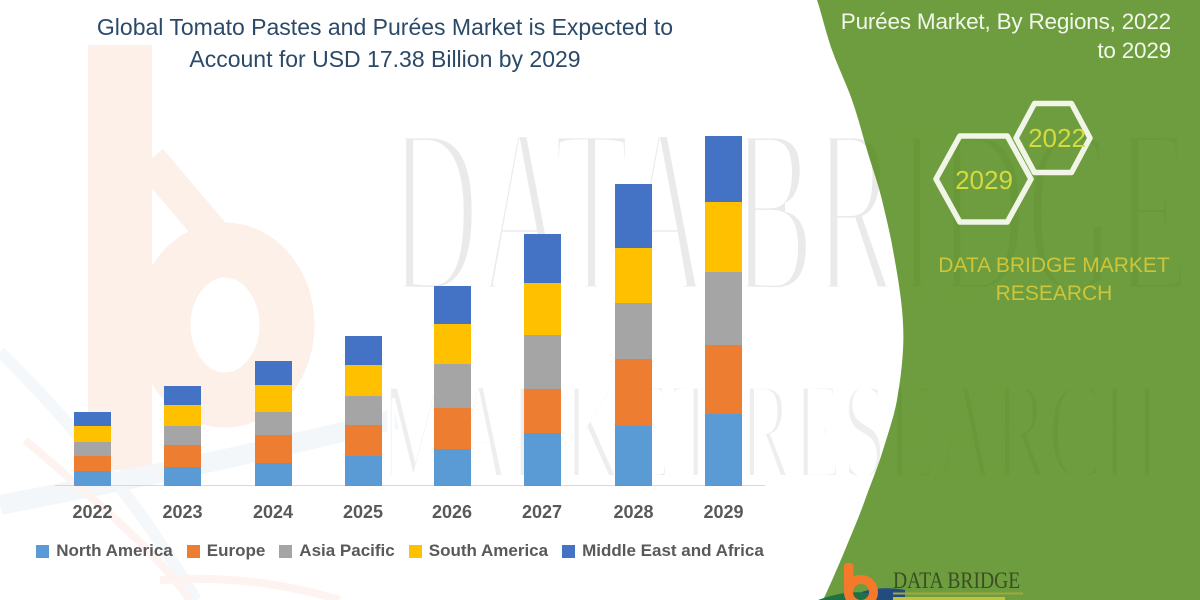 This screenshot has width=1200, height=600. Describe the element at coordinates (984, 180) in the screenshot. I see `svg-text: 2029` at that location.